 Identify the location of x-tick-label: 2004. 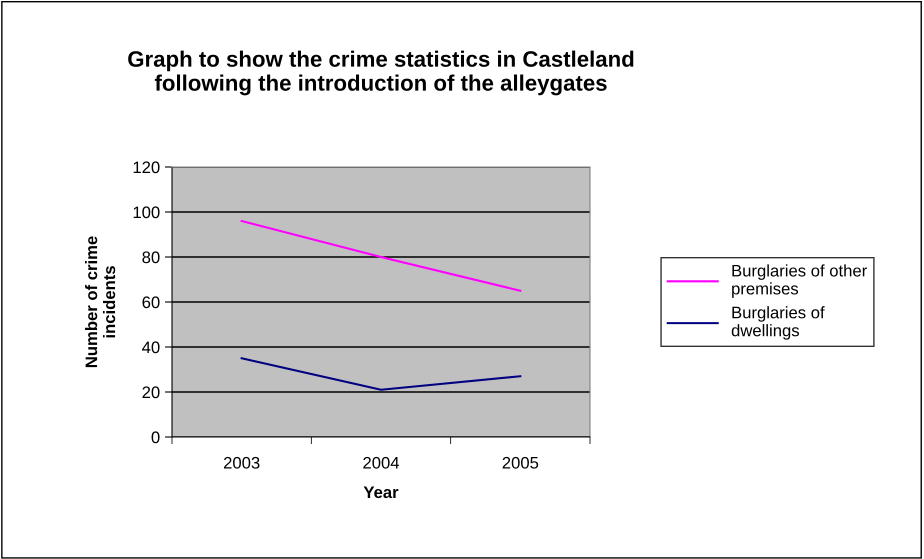
(381, 462).